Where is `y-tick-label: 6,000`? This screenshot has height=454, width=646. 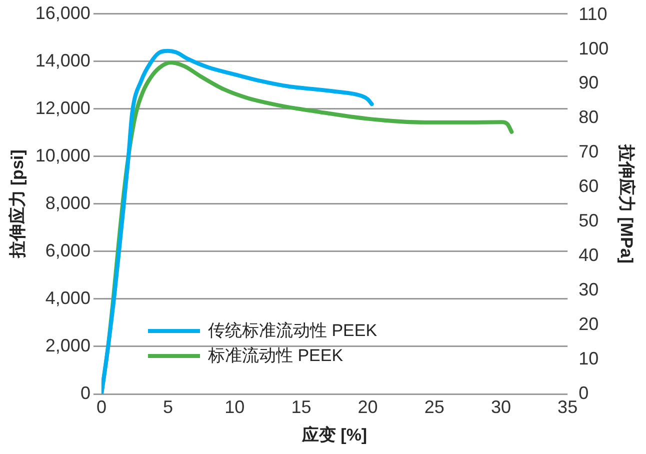
y-tick-label: 6,000 is located at coordinates (67, 250).